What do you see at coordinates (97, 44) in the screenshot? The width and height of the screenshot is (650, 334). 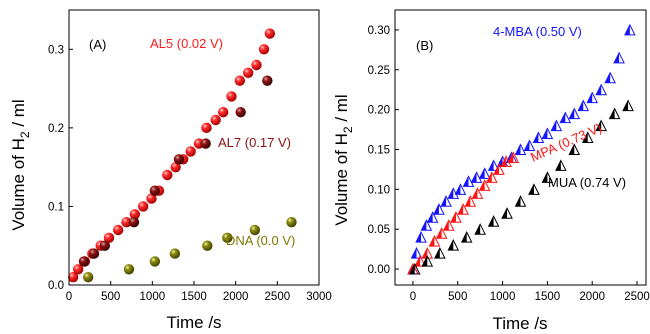 I see `panel-a-label: (A)` at bounding box center [97, 44].